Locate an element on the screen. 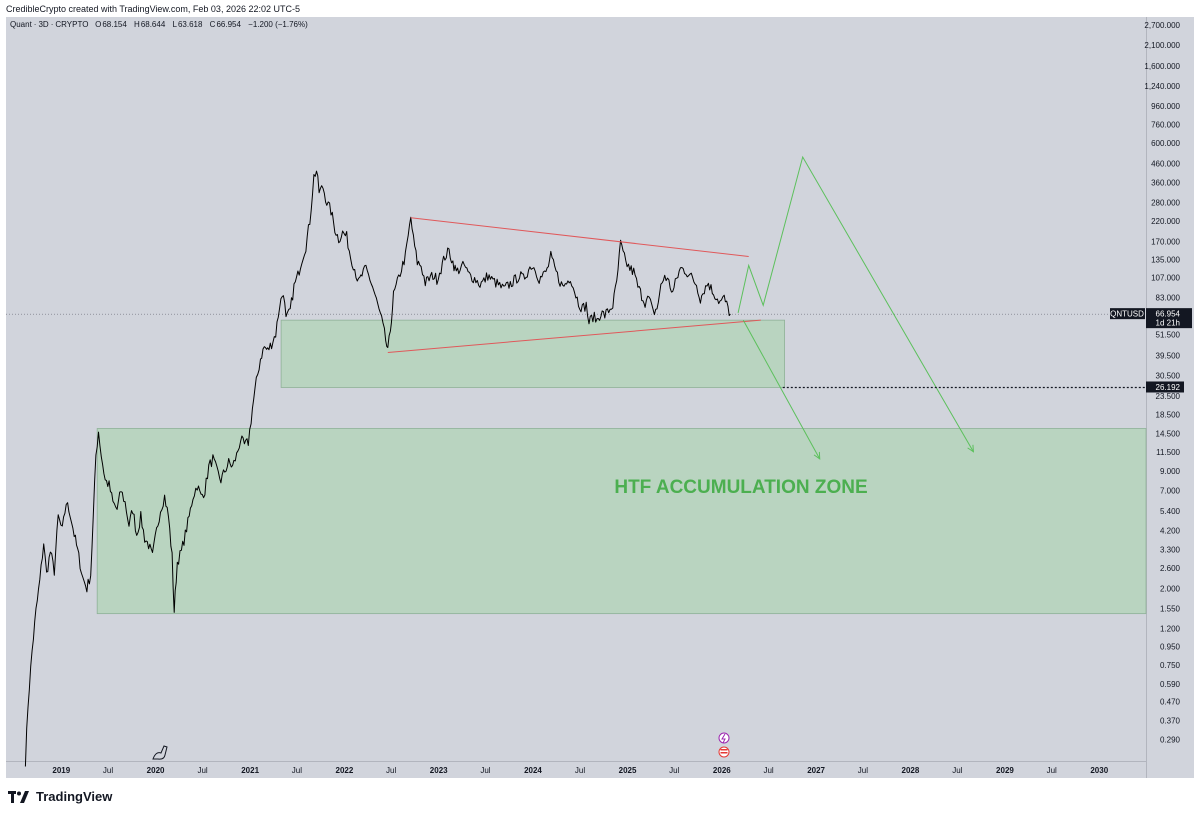 This screenshot has height=815, width=1200. time-tick-label: 2027 is located at coordinates (816, 770).